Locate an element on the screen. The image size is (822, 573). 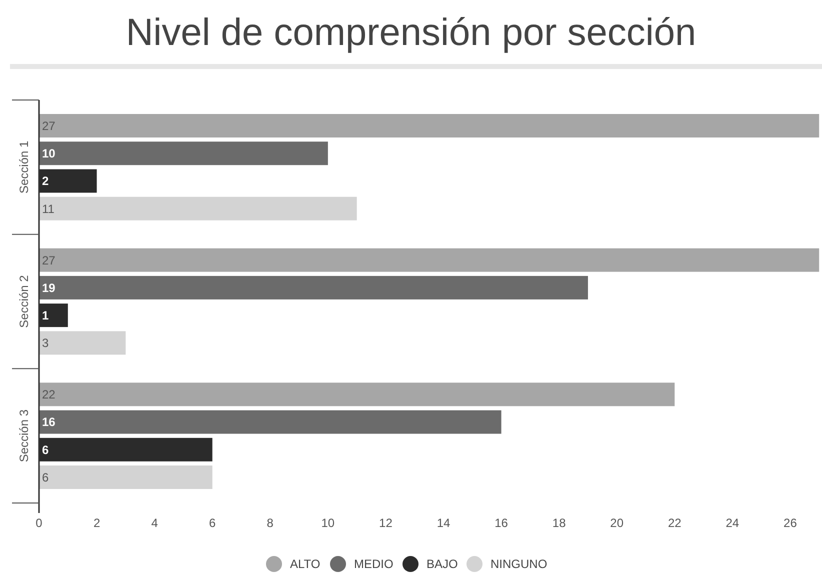
x-tick-label: 26 is located at coordinates (791, 523).